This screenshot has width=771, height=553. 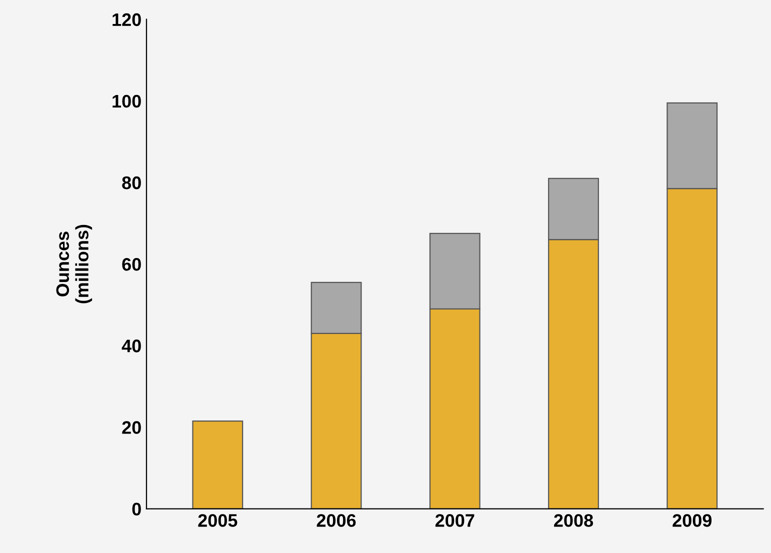 What do you see at coordinates (218, 520) in the screenshot?
I see `x-tick-label: 2005` at bounding box center [218, 520].